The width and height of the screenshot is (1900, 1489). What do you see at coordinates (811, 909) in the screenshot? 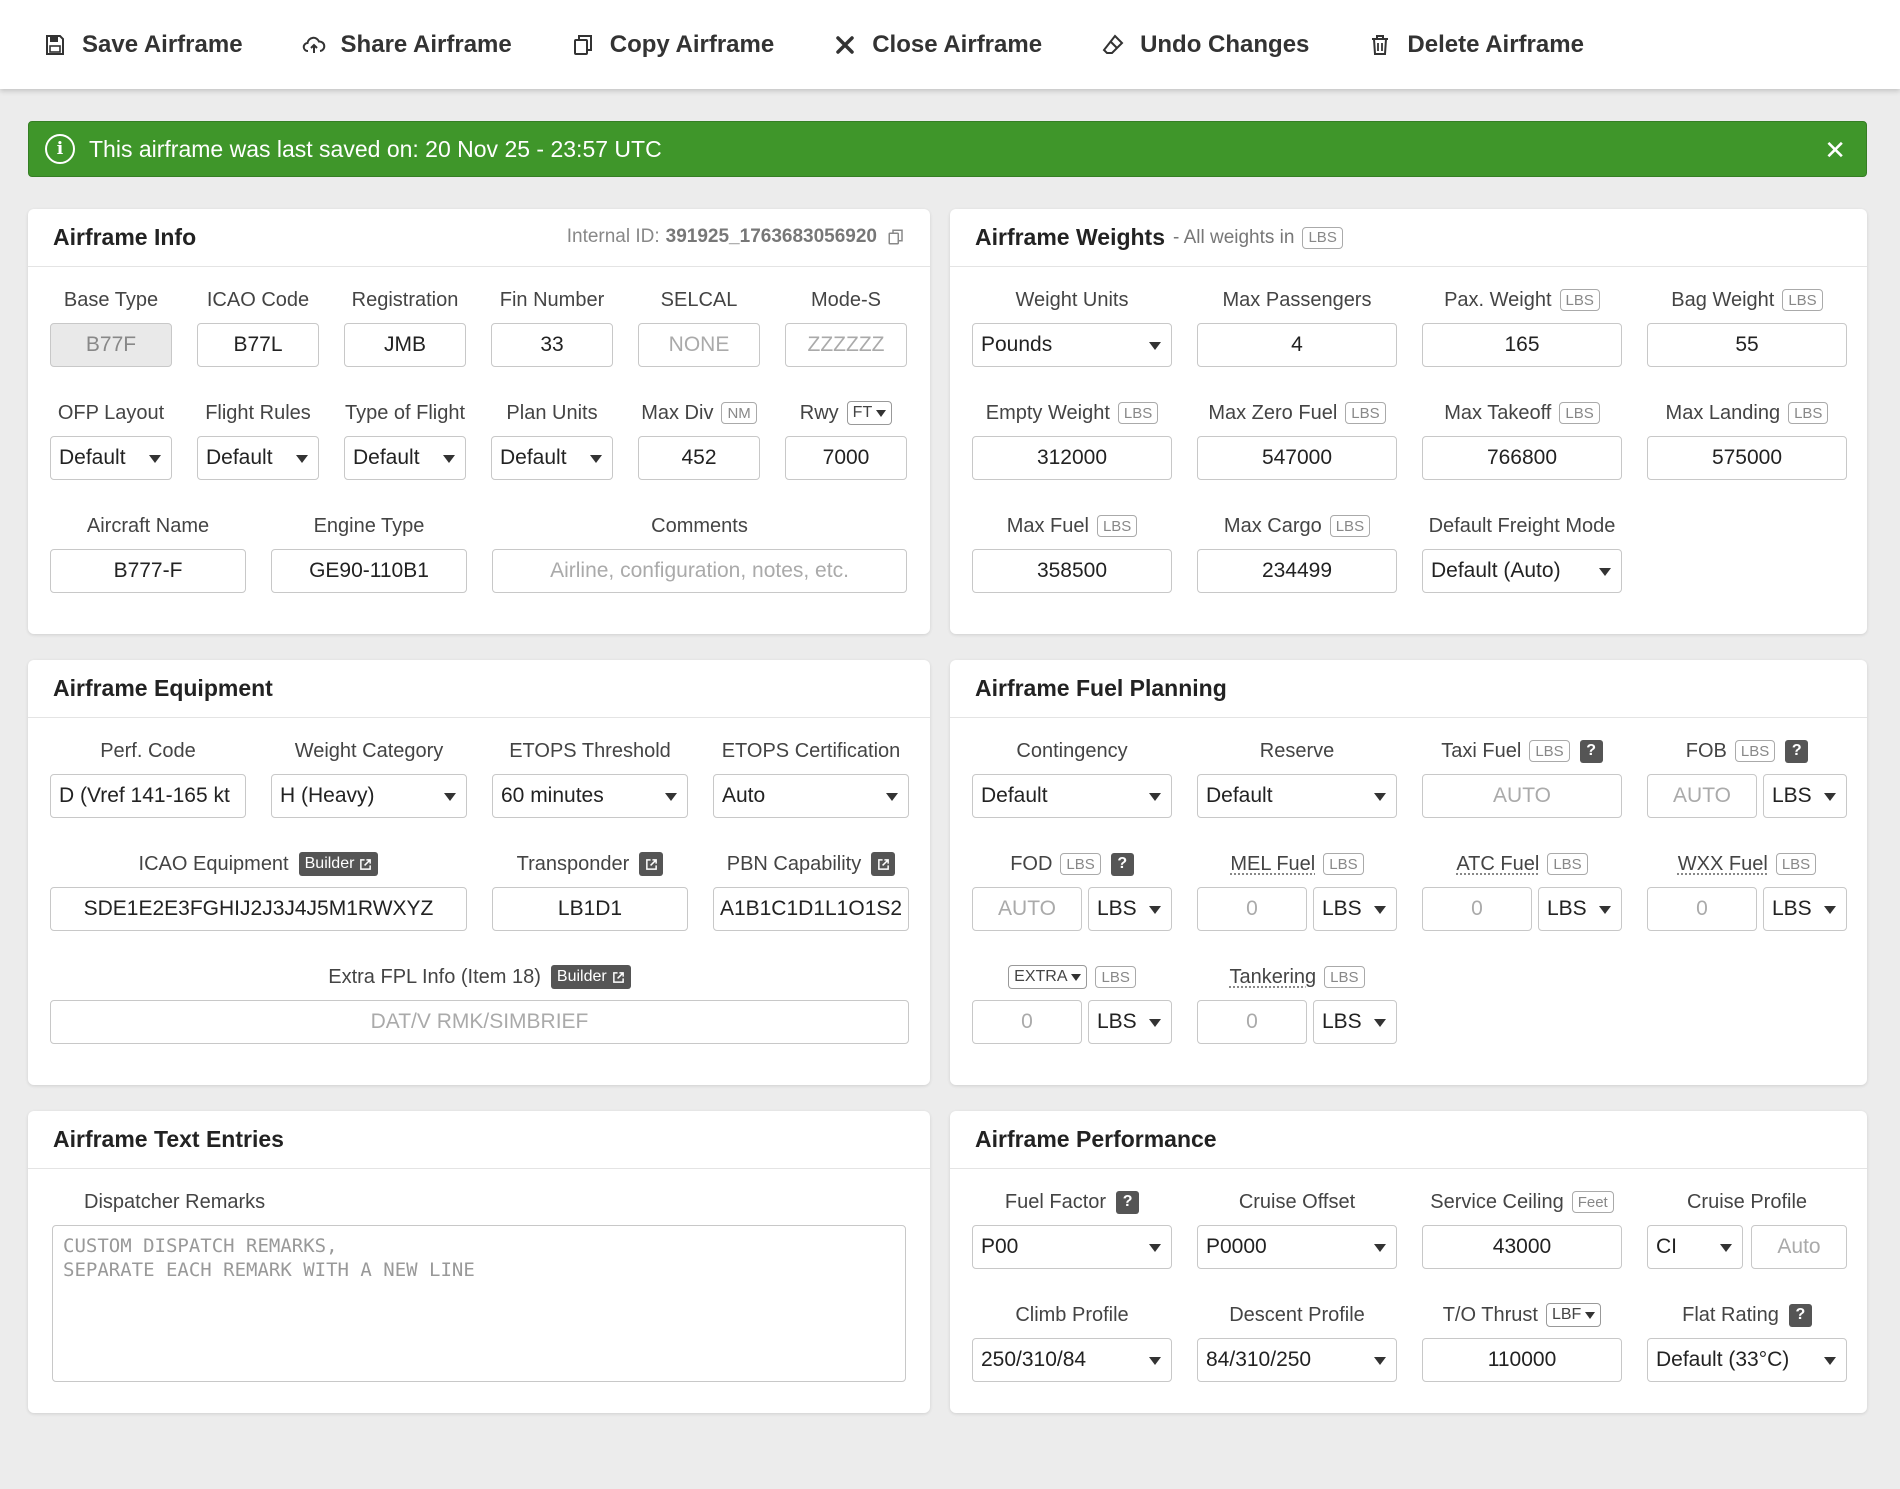
I see `pbn-input: A1B1C1D1L1O1S2` at bounding box center [811, 909].